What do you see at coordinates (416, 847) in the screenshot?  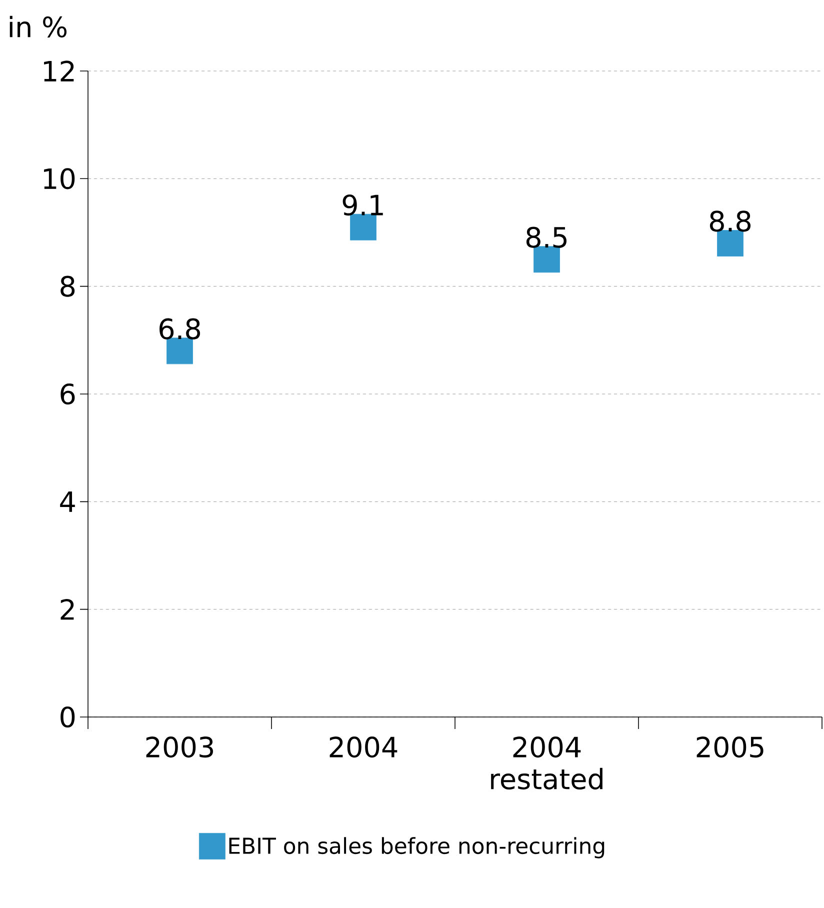 I see `legend-label: EBIT on sales before non-recurring` at bounding box center [416, 847].